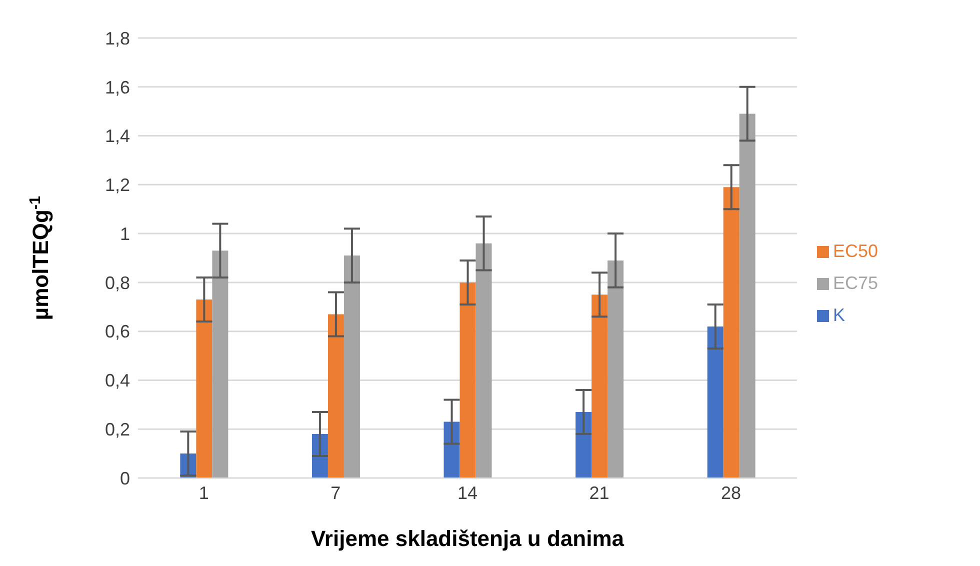 The height and width of the screenshot is (566, 980). What do you see at coordinates (467, 492) in the screenshot?
I see `x-tick-label: 14` at bounding box center [467, 492].